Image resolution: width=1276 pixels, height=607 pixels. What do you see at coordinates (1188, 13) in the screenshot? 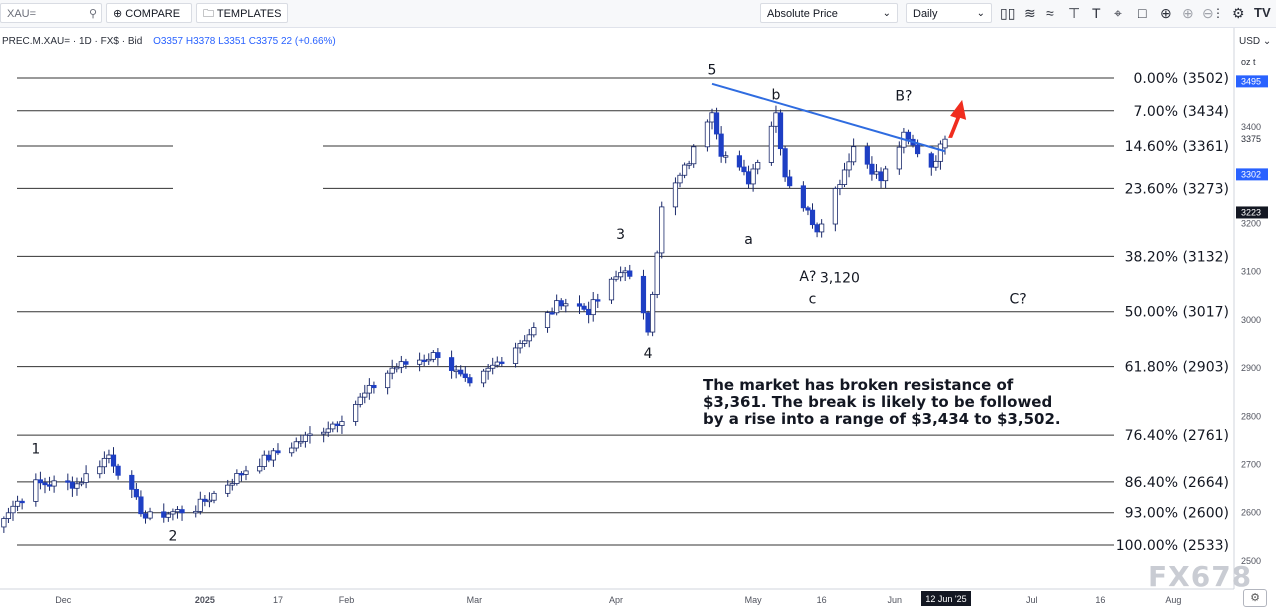
I see `zoom-in-icon: ⊕` at bounding box center [1188, 13].